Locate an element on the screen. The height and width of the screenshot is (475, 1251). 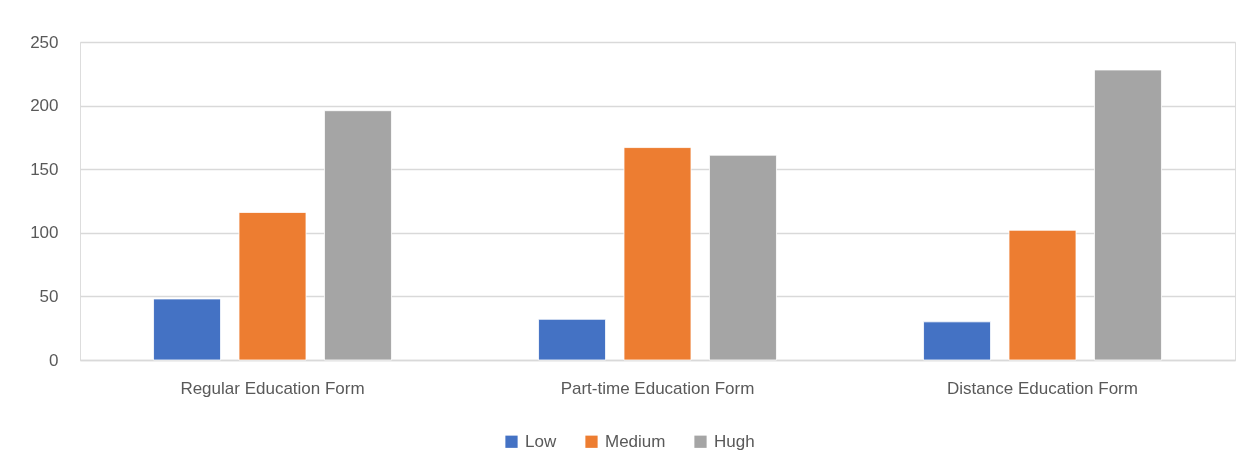
legend-label: Medium is located at coordinates (635, 441).